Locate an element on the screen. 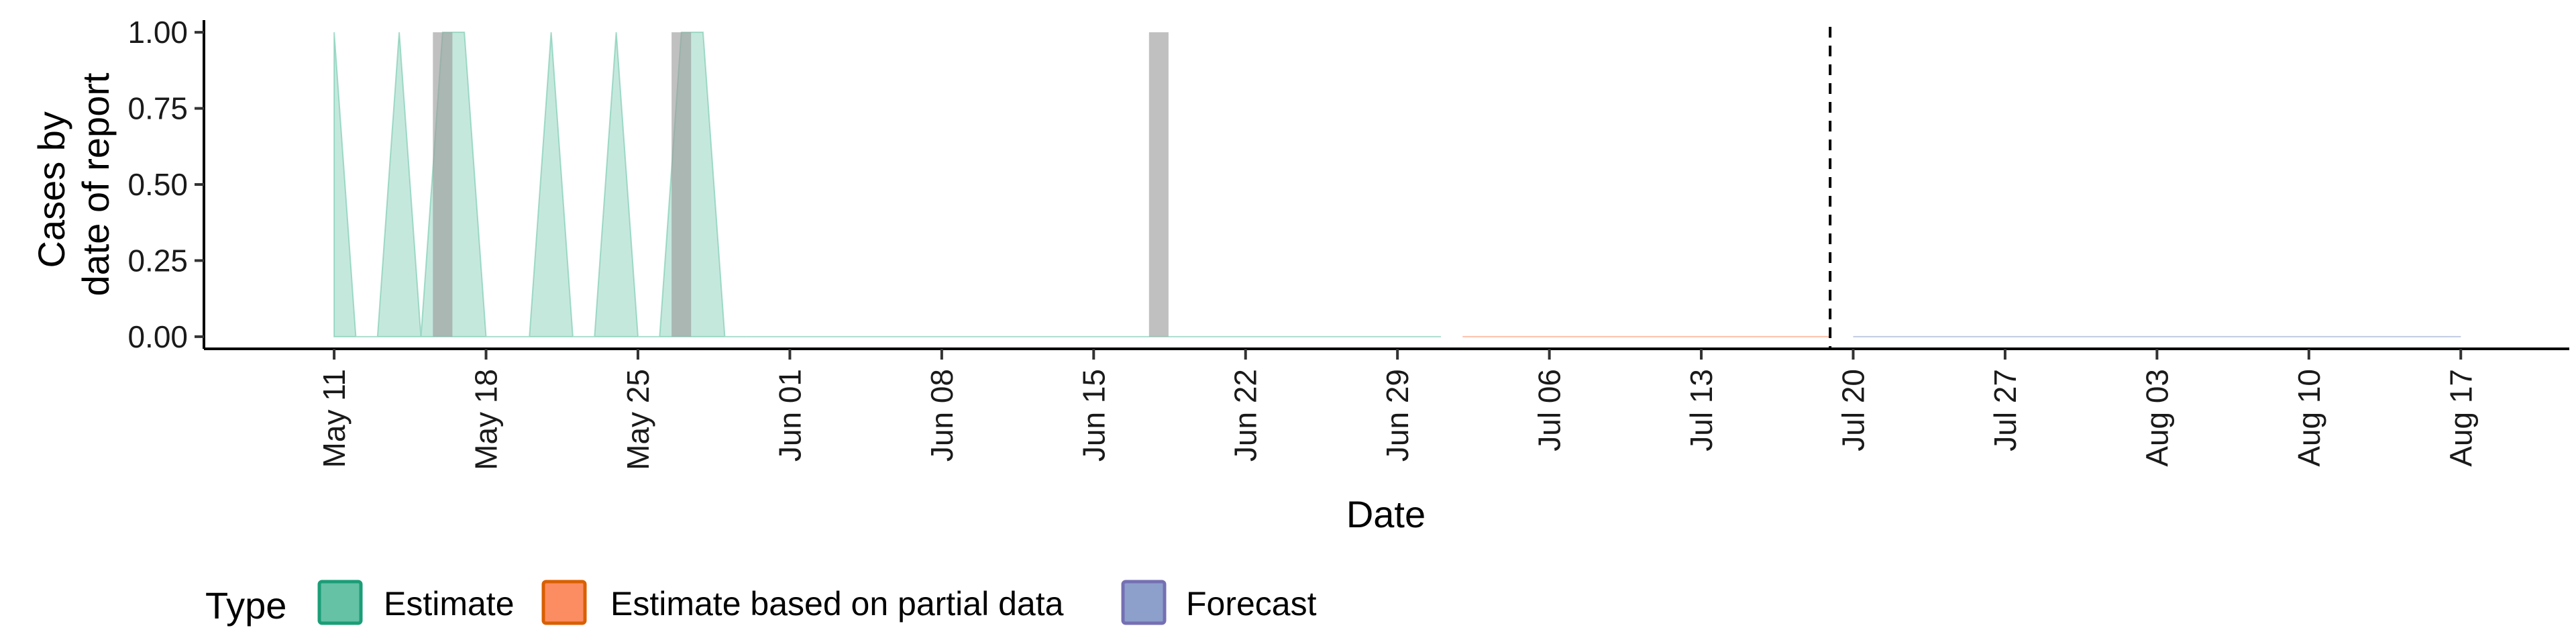 This screenshot has width=2576, height=644. x-tick-label-8: Jul 06 is located at coordinates (1549, 410).